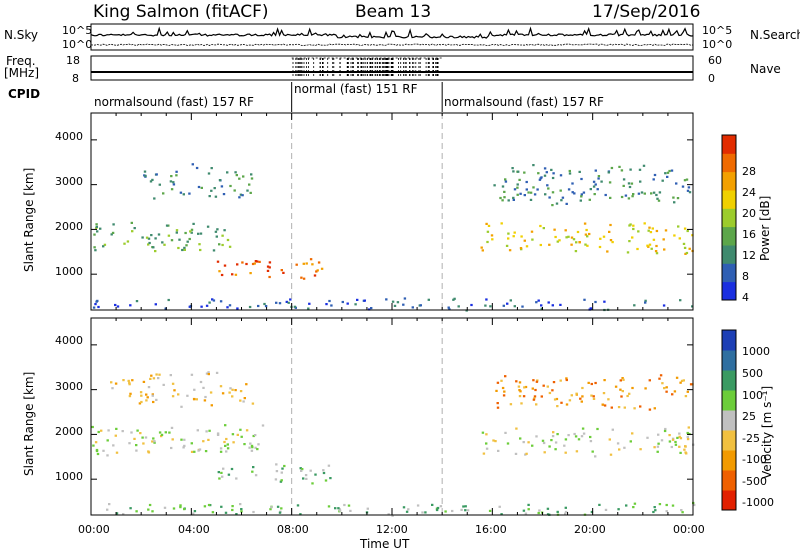 The width and height of the screenshot is (800, 554). What do you see at coordinates (711, 78) in the screenshot?
I see `nave-tick-low: 0` at bounding box center [711, 78].